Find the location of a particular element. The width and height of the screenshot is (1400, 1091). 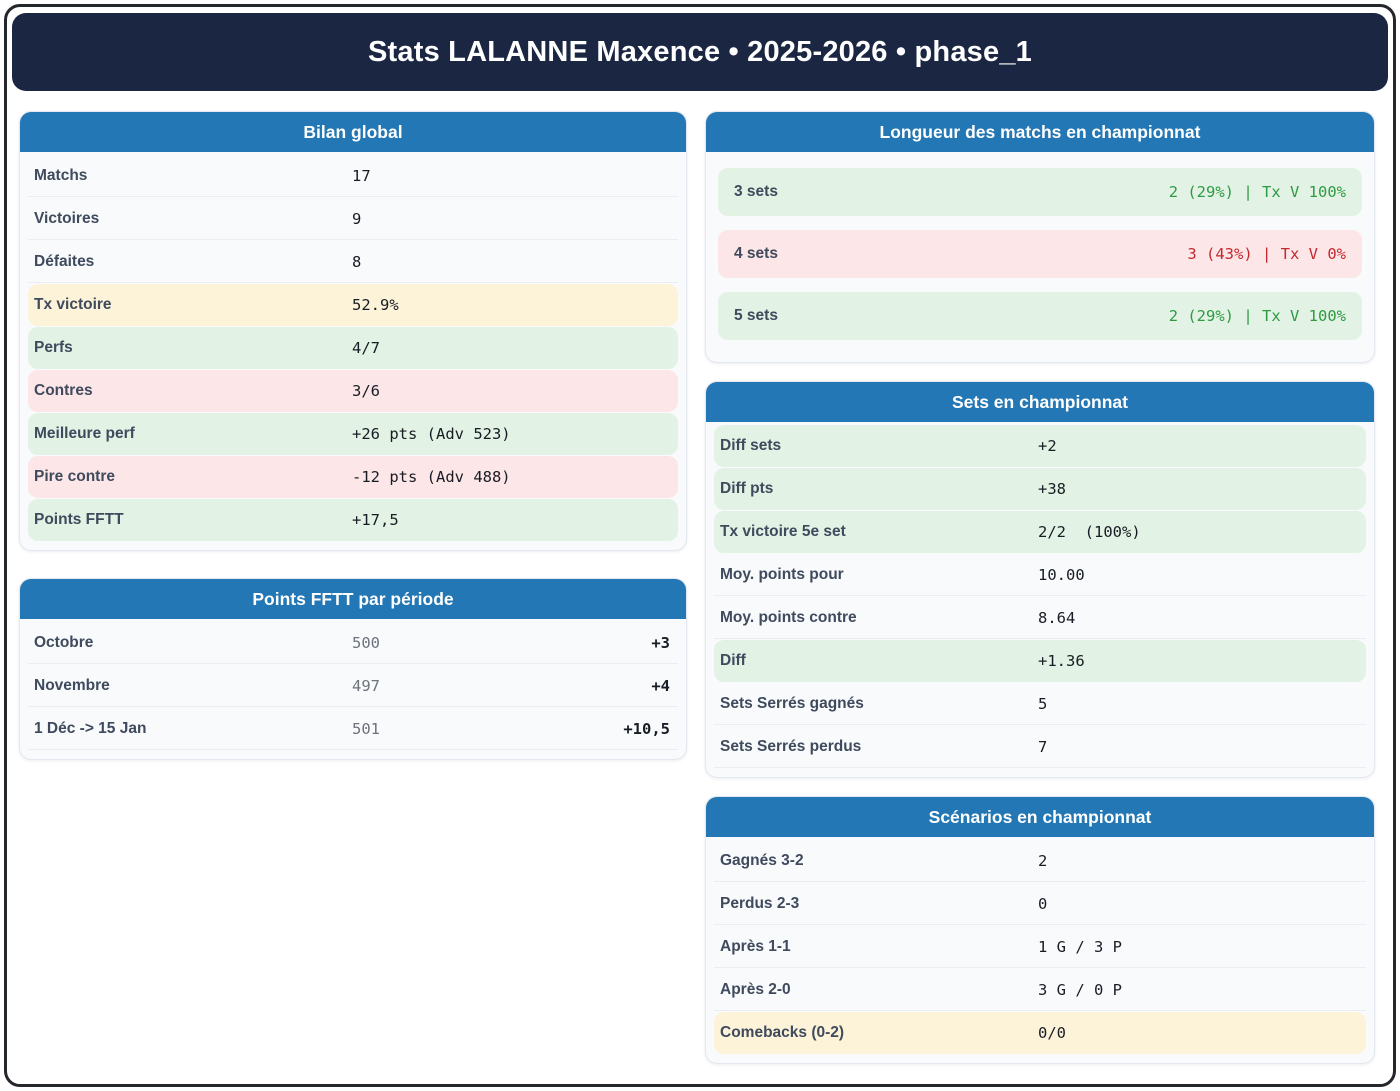

stat-delta: +4 is located at coordinates (660, 685).